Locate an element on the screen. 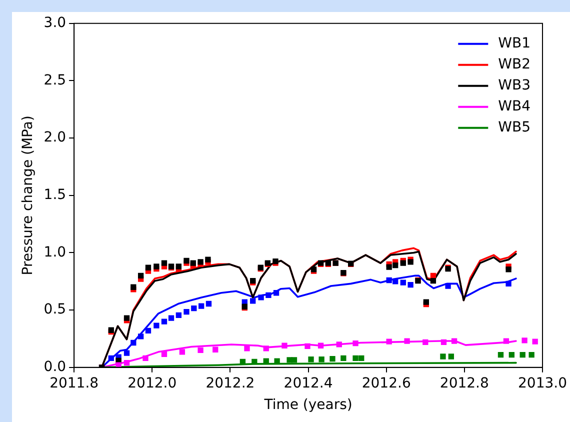  x-tick-label: 2013.0 is located at coordinates (543, 383).